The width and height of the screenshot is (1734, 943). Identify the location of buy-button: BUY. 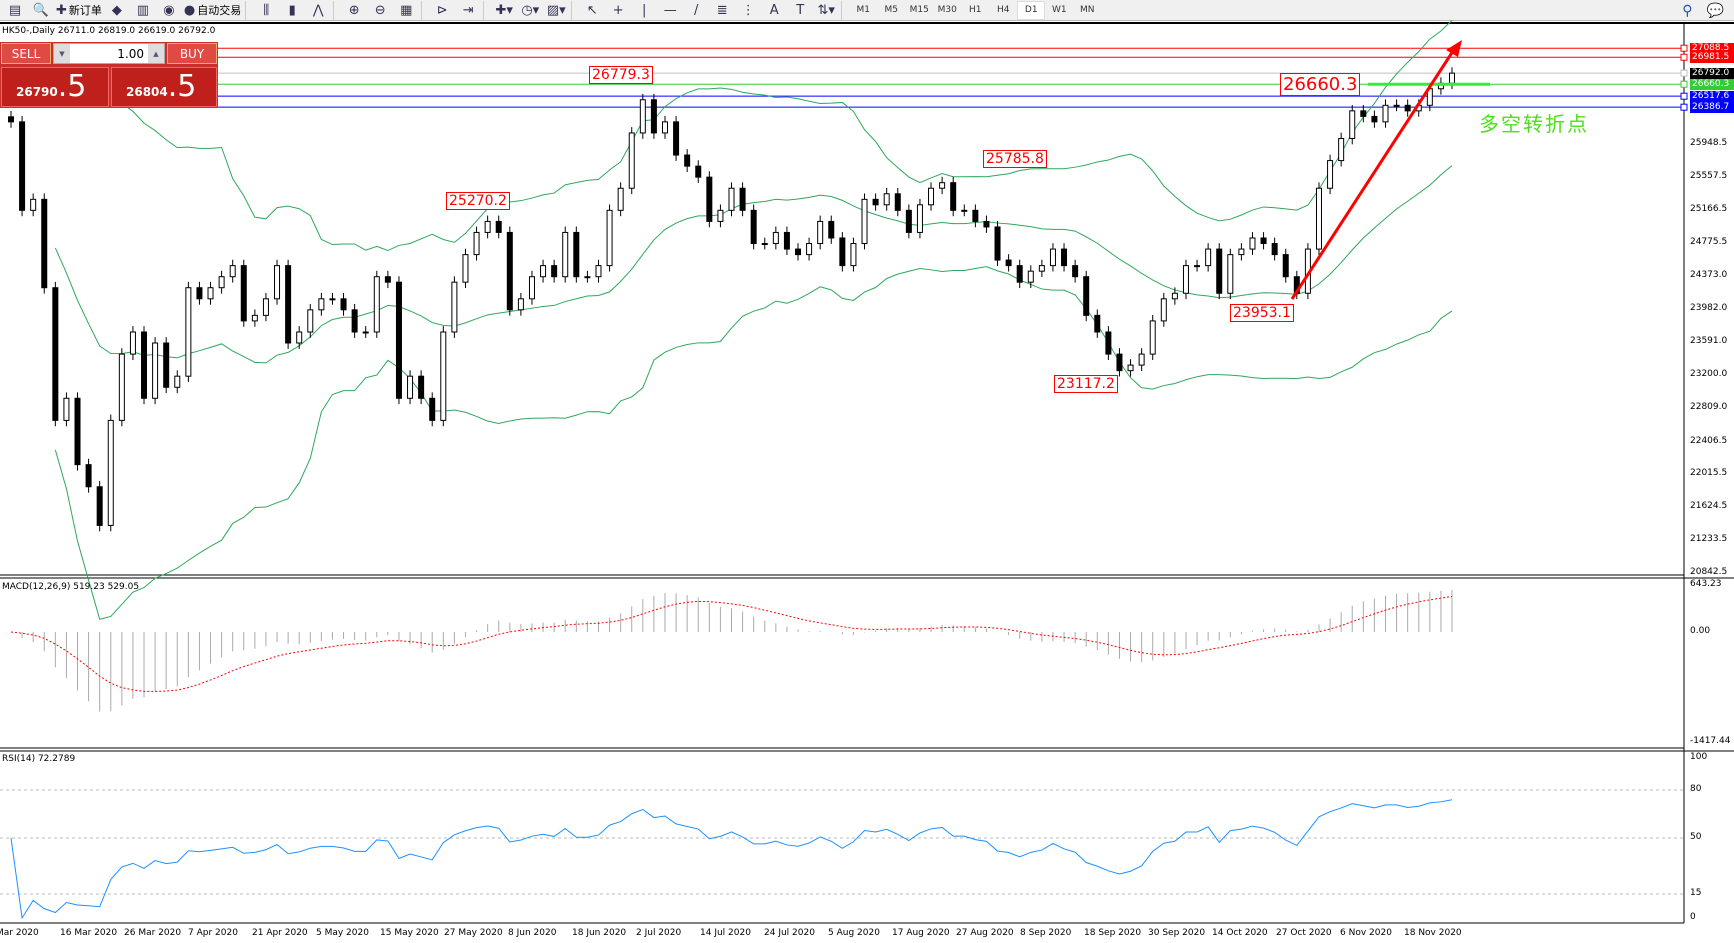
(192, 53).